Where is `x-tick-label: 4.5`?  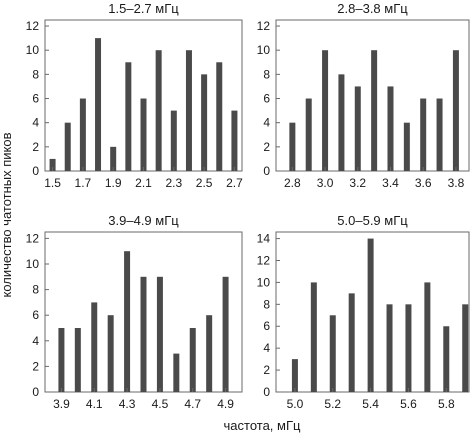
x-tick-label: 4.5 is located at coordinates (160, 404).